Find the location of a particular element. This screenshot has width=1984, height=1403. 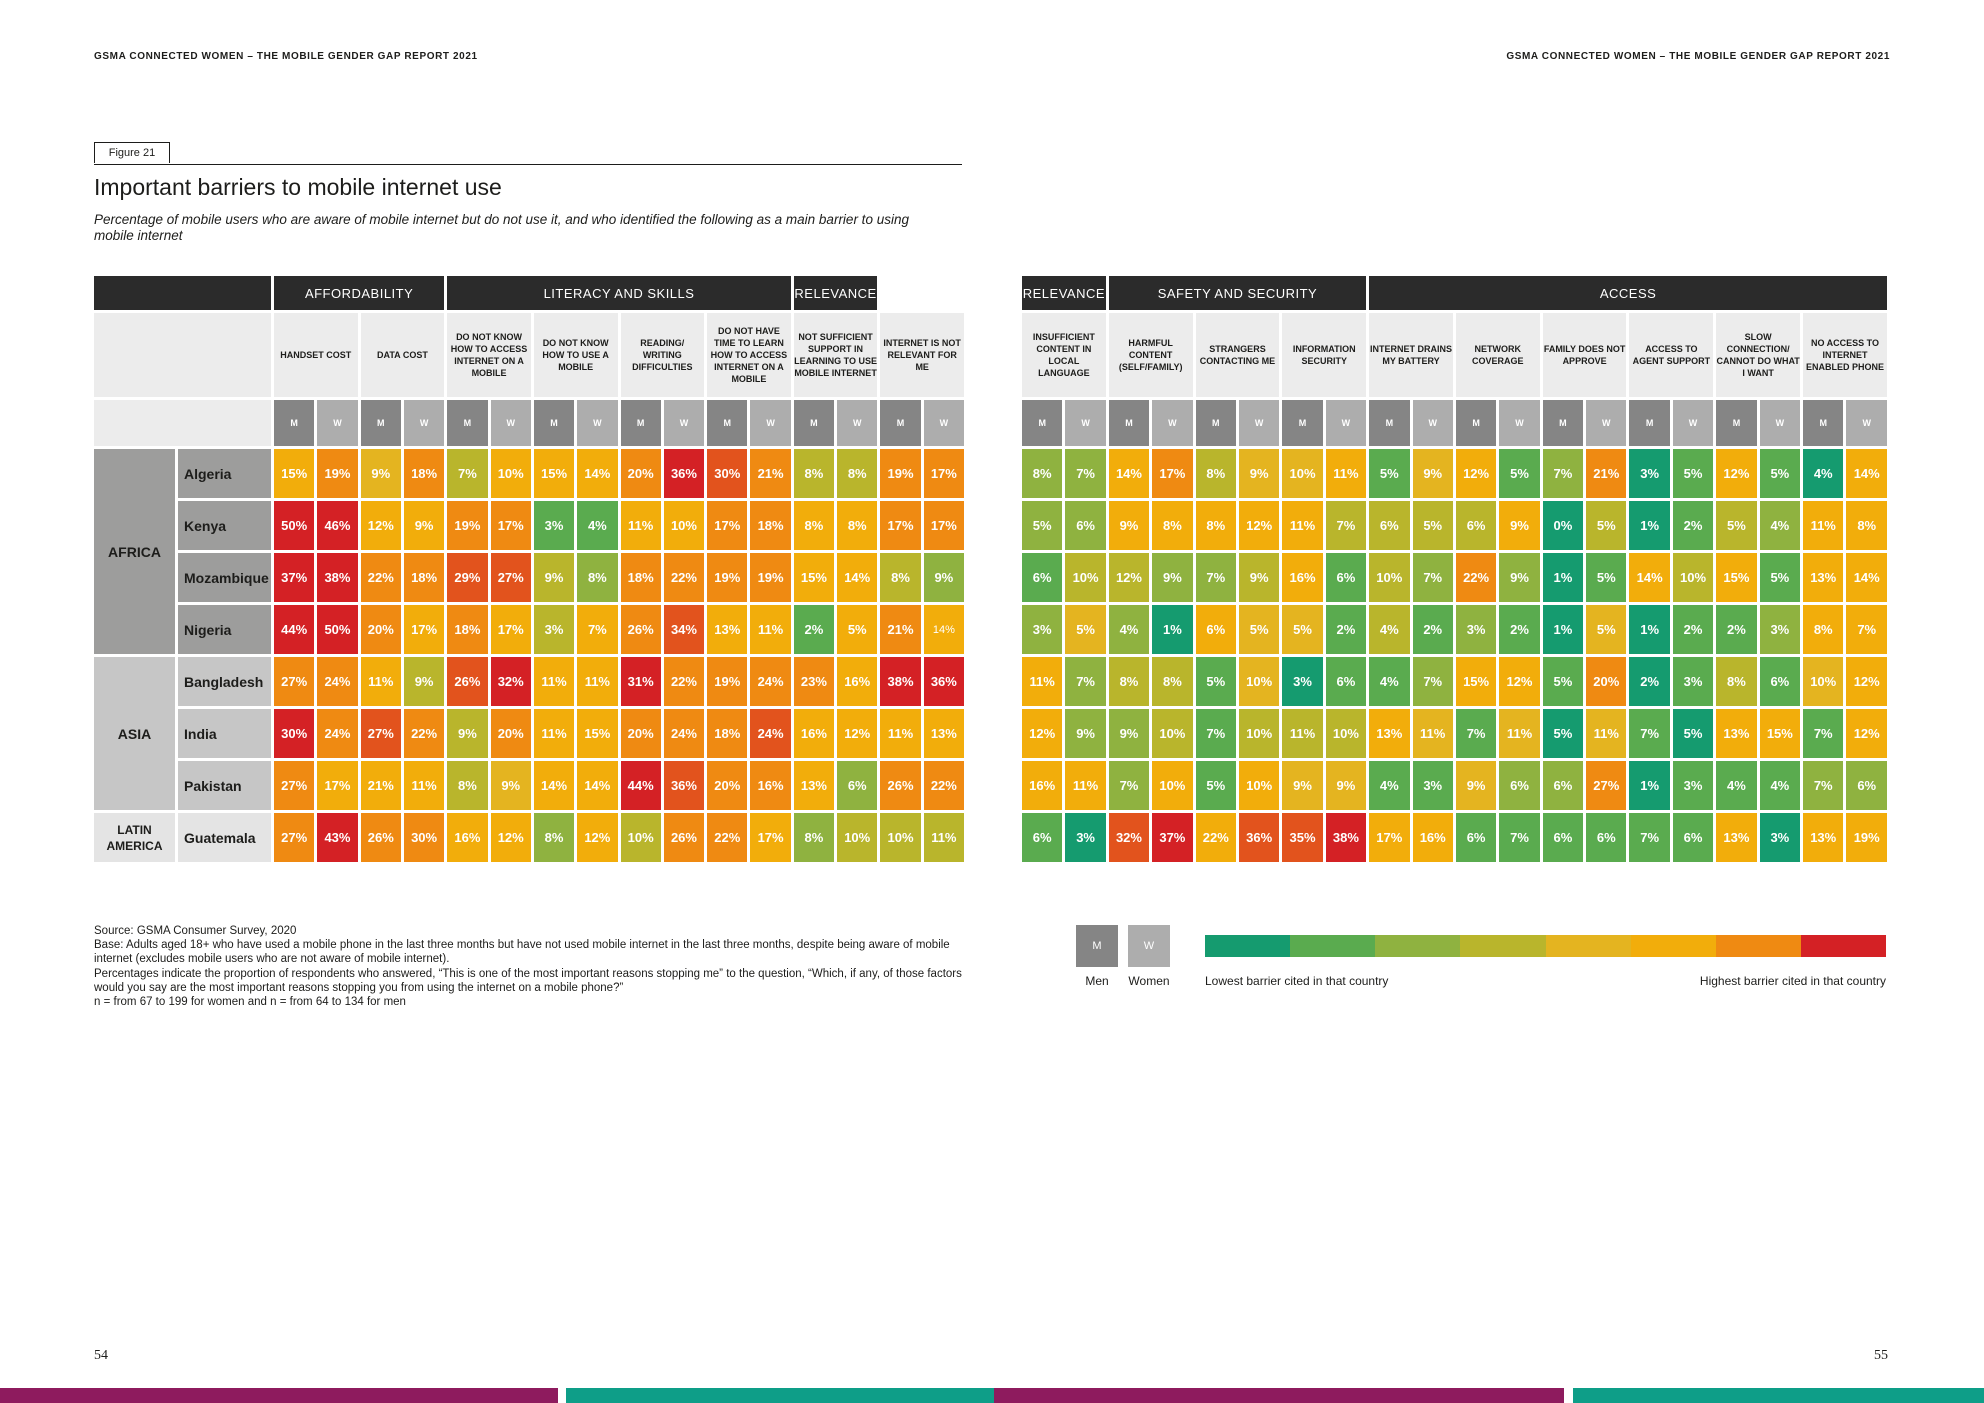

column-header: ACCESS TO AGENT SUPPORT is located at coordinates (1671, 355).